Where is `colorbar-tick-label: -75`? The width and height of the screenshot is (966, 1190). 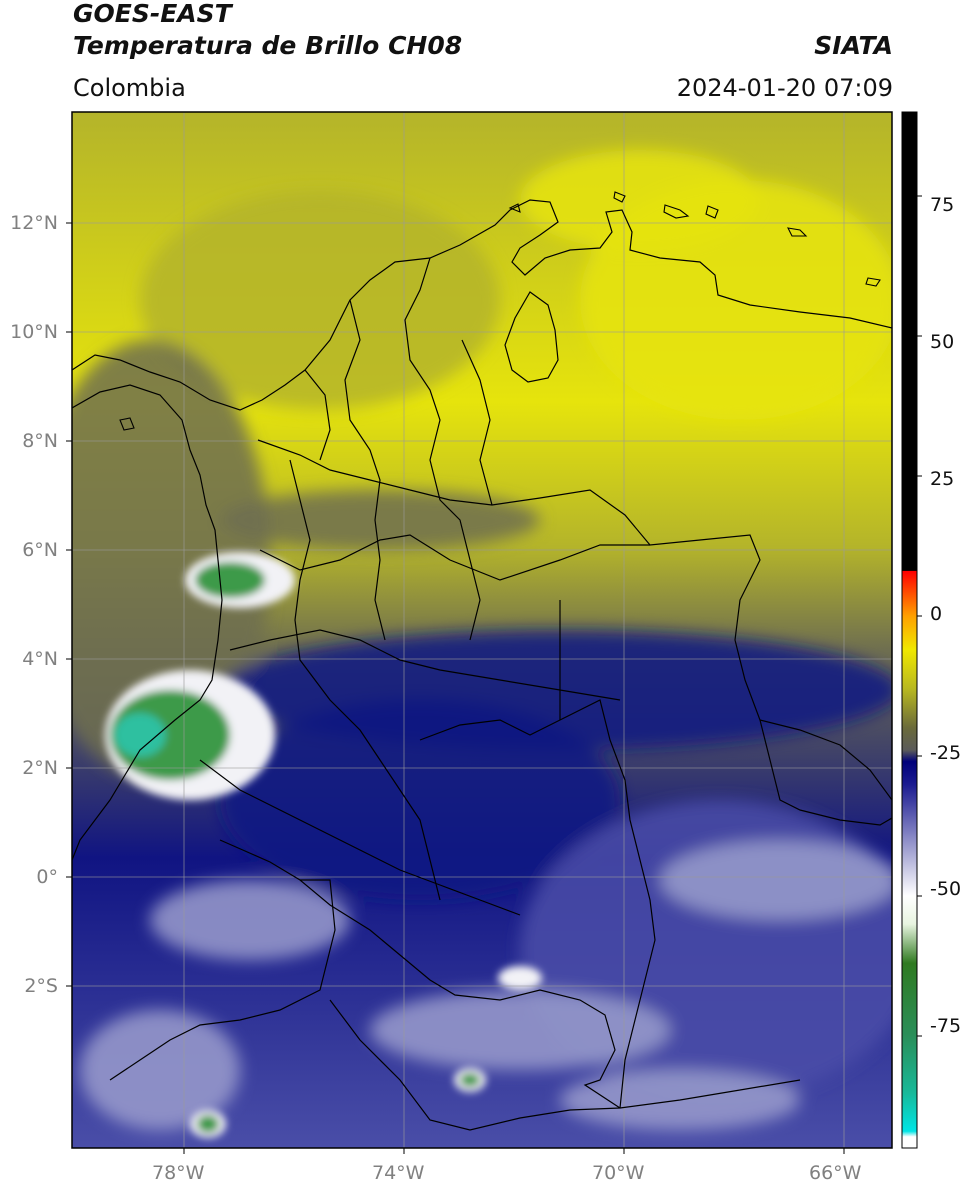
colorbar-tick-label: -75 is located at coordinates (946, 1026).